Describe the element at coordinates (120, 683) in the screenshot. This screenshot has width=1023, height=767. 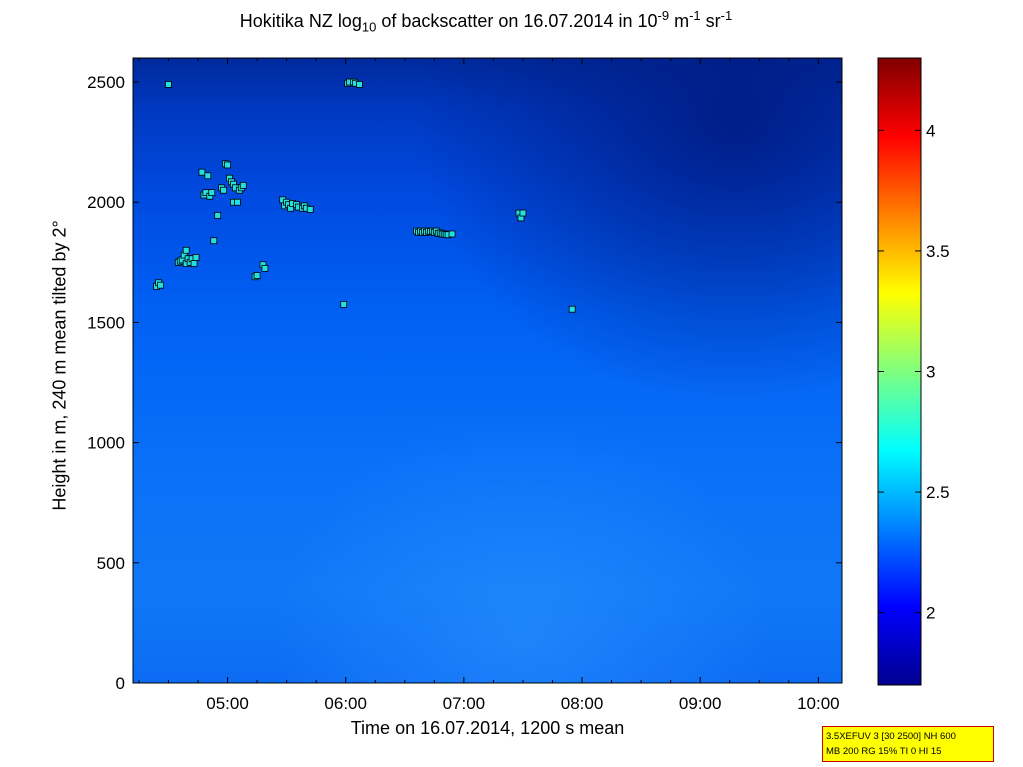
I see `y-tick-label: 0` at that location.